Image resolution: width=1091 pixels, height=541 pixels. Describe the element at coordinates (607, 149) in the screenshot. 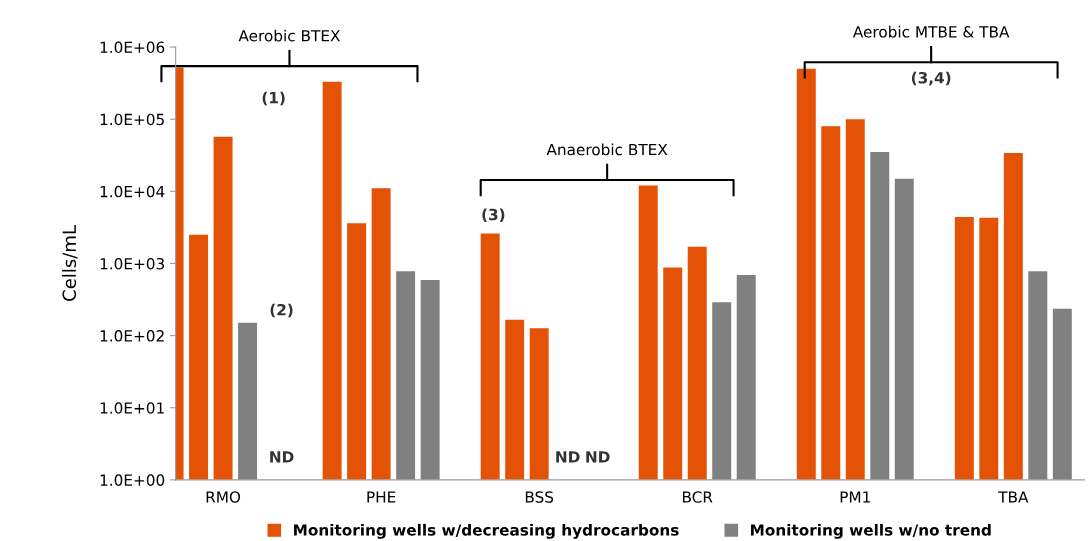

I see `annotation: Anaerobic BTEX` at that location.